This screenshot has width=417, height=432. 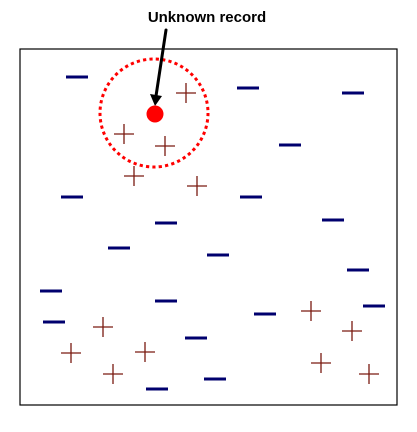 I want to click on unknown-record-label: Unknown record, so click(x=207, y=17).